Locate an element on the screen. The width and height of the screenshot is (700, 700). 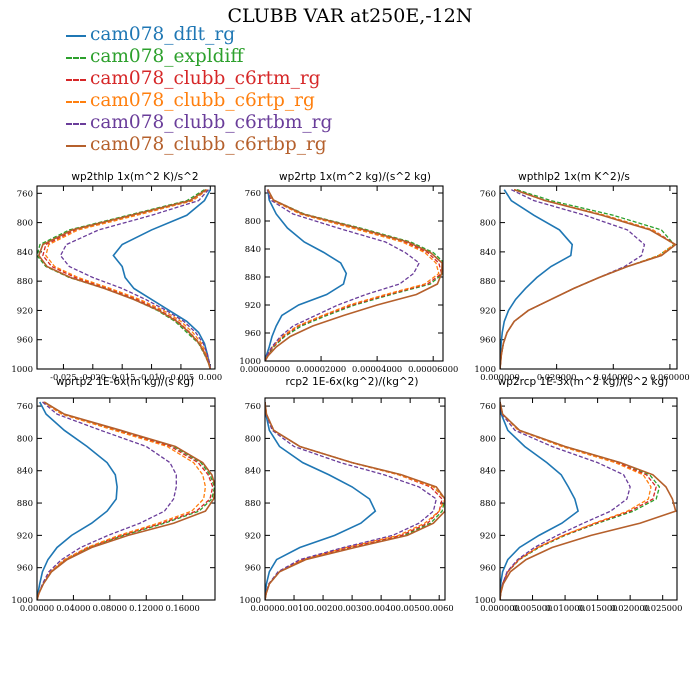
x-tick-label: 0.0060 is located at coordinates (439, 608).